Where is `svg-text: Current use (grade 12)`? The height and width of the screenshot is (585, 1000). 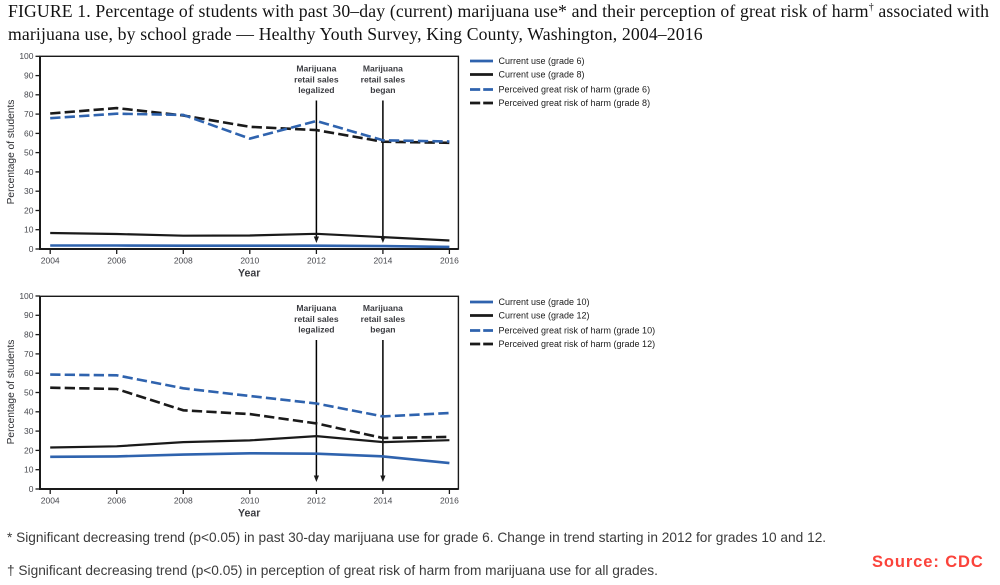 svg-text: Current use (grade 12) is located at coordinates (544, 316).